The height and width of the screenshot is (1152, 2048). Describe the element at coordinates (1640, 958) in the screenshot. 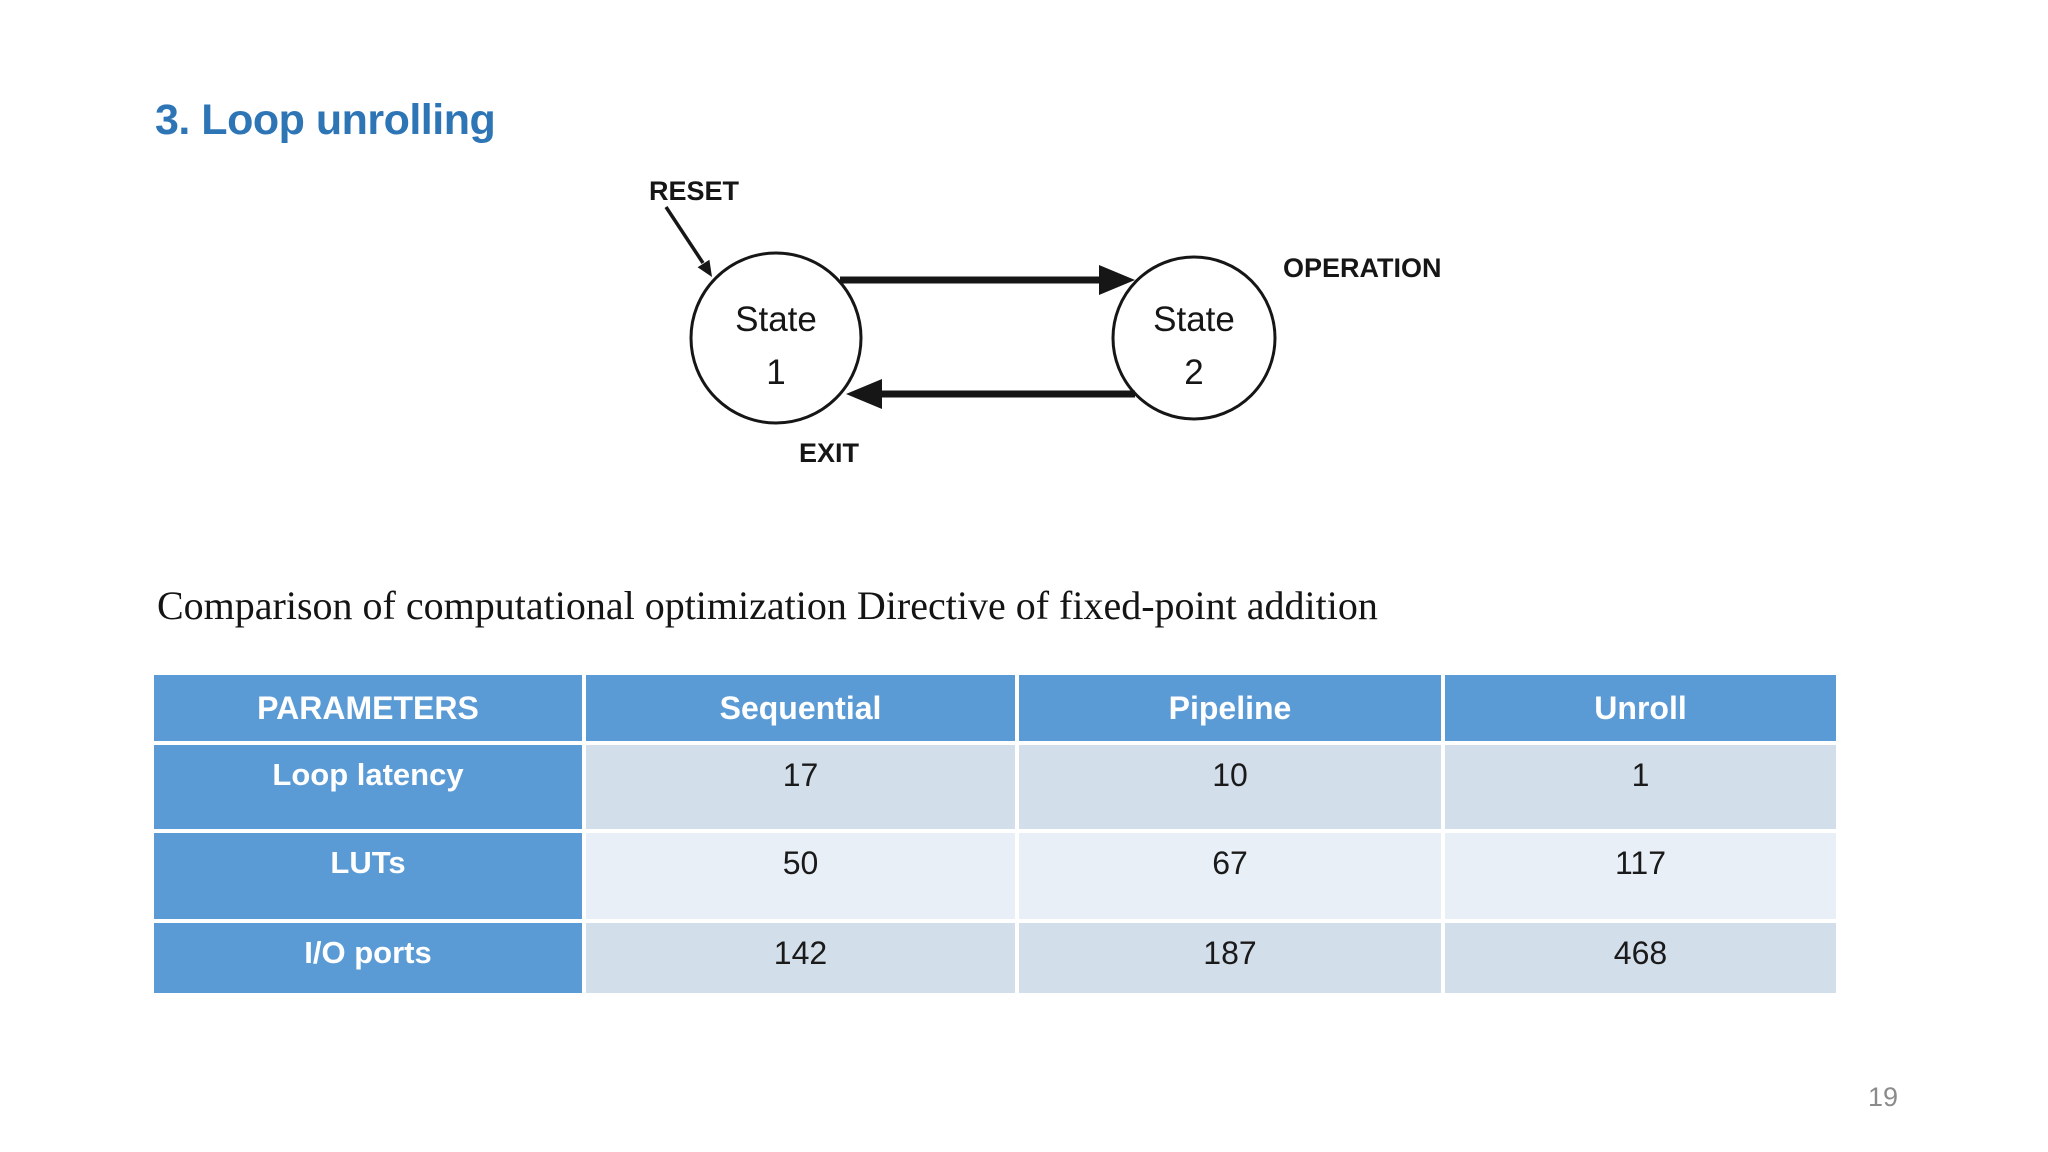

I see `cell-io-ports-unroll: 468` at that location.